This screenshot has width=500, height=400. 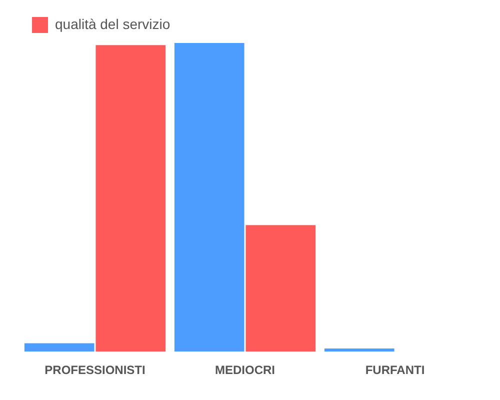 What do you see at coordinates (245, 370) in the screenshot?
I see `x-tick-label: MEDIOCRI` at bounding box center [245, 370].